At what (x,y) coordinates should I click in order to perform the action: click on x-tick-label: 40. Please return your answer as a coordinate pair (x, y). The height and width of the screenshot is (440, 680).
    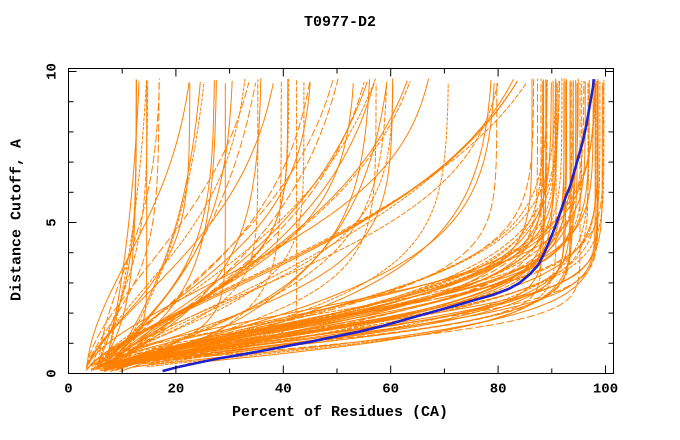
    Looking at the image, I should click on (283, 390).